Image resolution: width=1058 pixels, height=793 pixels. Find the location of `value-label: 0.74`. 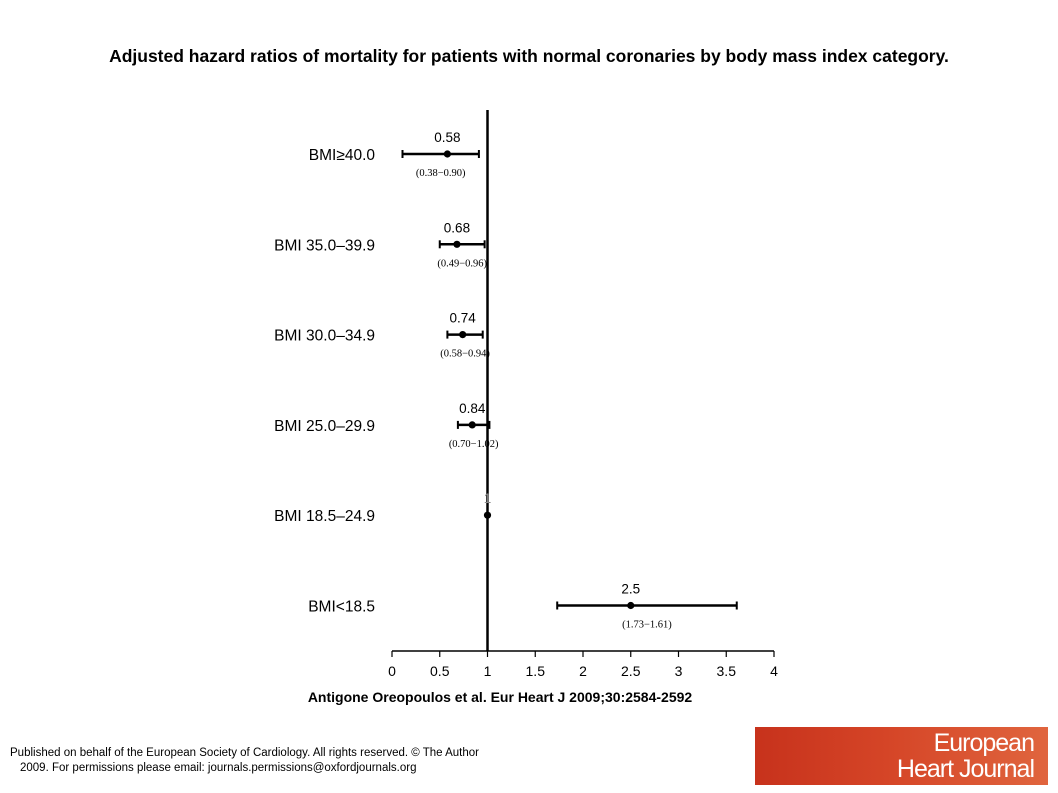

value-label: 0.74 is located at coordinates (463, 318).